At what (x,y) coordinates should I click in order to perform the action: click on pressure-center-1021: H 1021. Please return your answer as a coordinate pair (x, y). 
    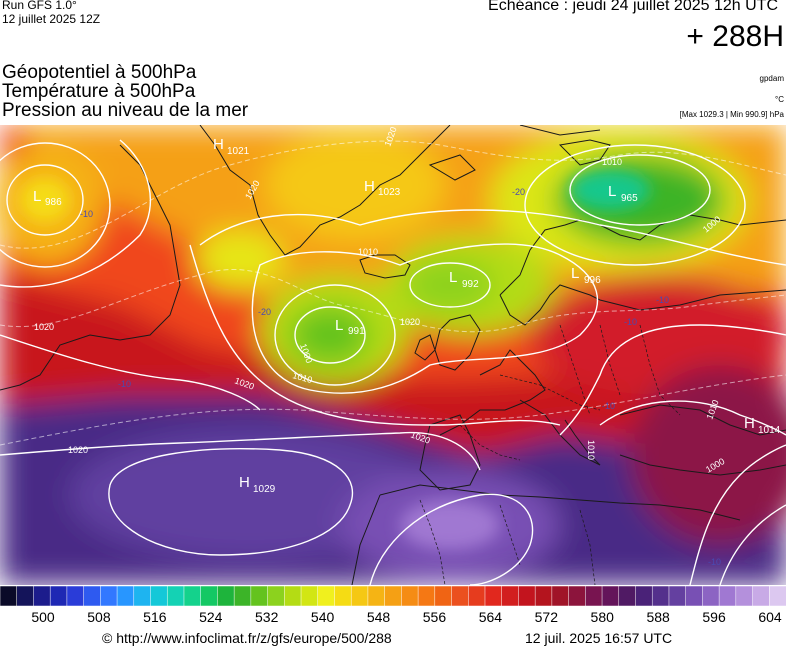
    Looking at the image, I should click on (231, 146).